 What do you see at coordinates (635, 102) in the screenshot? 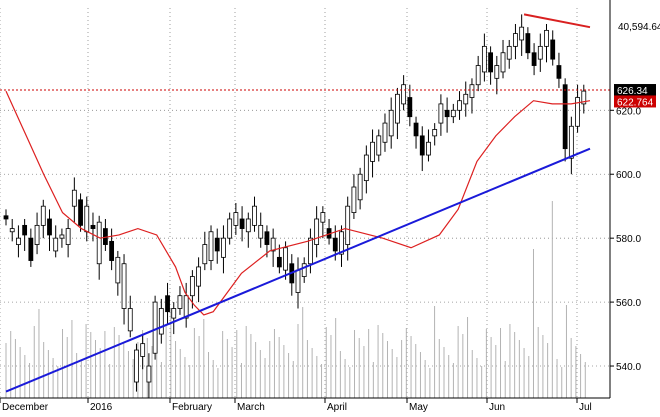
I see `price-box-label-1: 622.764` at bounding box center [635, 102].